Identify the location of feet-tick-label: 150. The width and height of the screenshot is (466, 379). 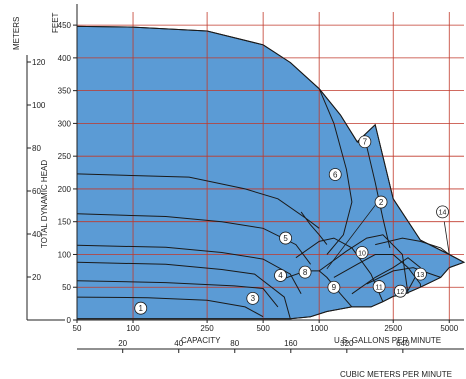
(65, 222).